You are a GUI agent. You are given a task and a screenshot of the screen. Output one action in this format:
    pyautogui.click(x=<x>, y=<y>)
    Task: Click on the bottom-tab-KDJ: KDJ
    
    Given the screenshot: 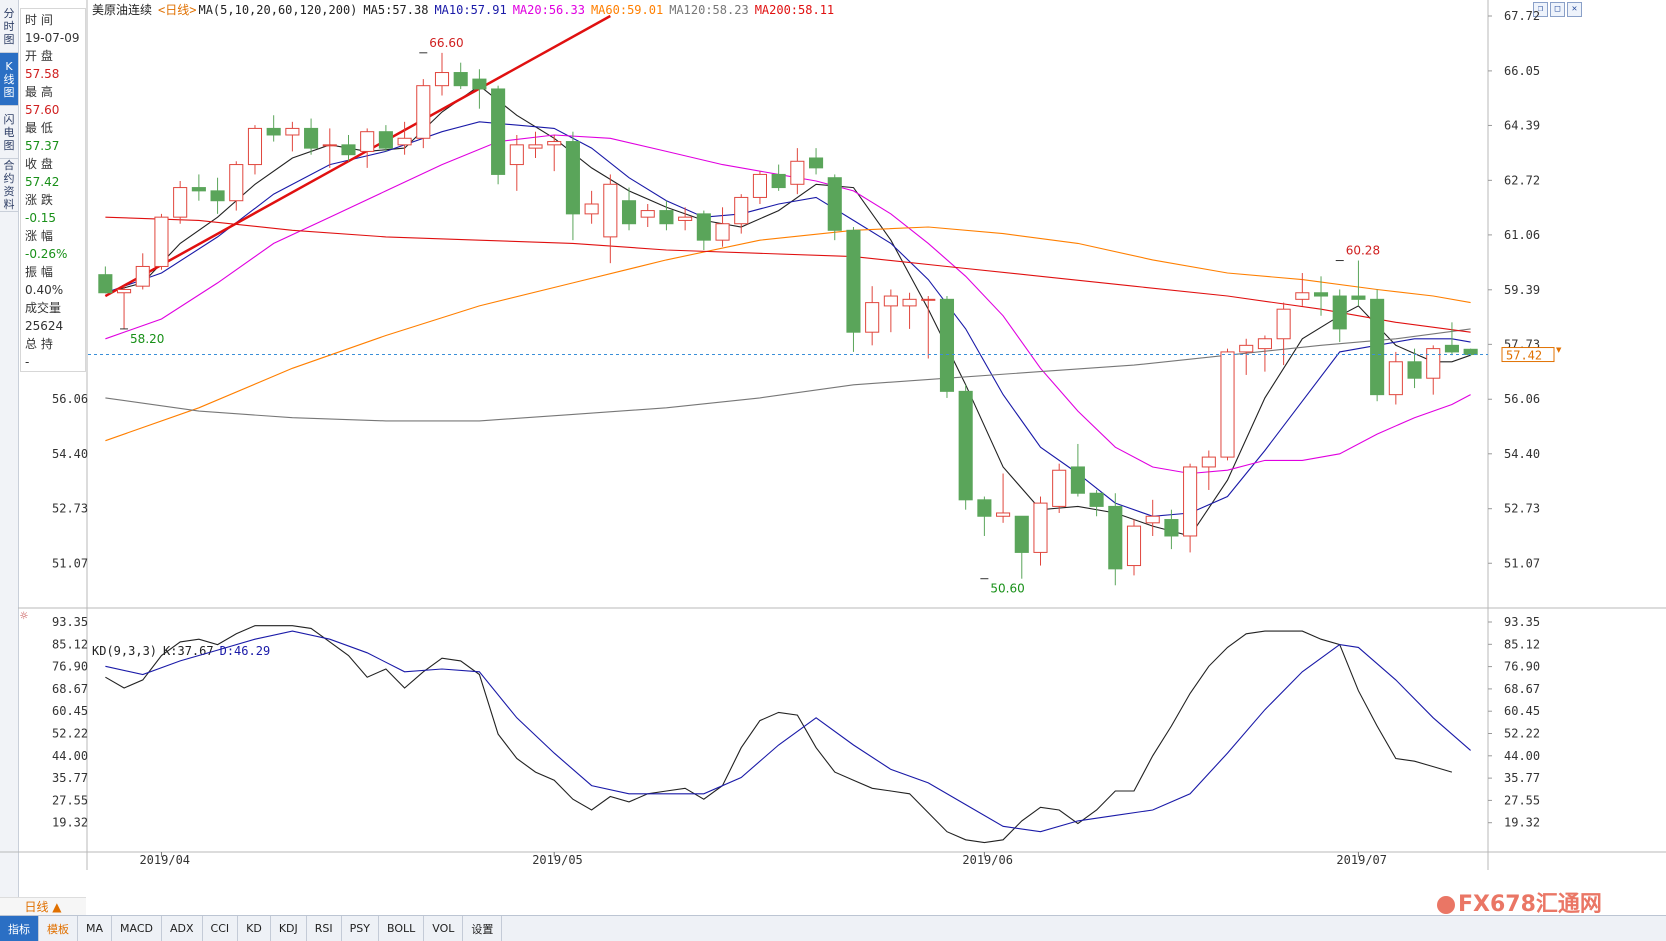 What is the action you would take?
    pyautogui.click(x=289, y=928)
    